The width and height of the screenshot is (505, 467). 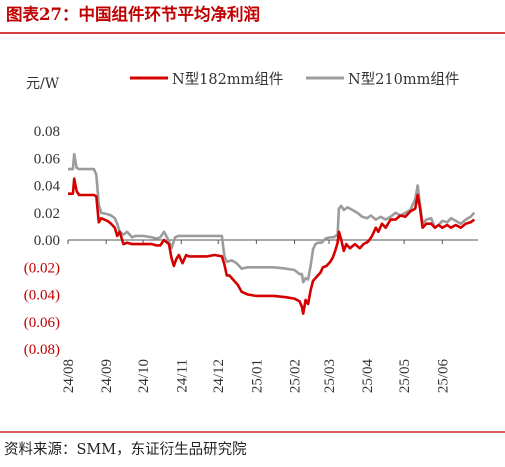 I want to click on y-tick-label: (0.04), so click(x=42, y=296).